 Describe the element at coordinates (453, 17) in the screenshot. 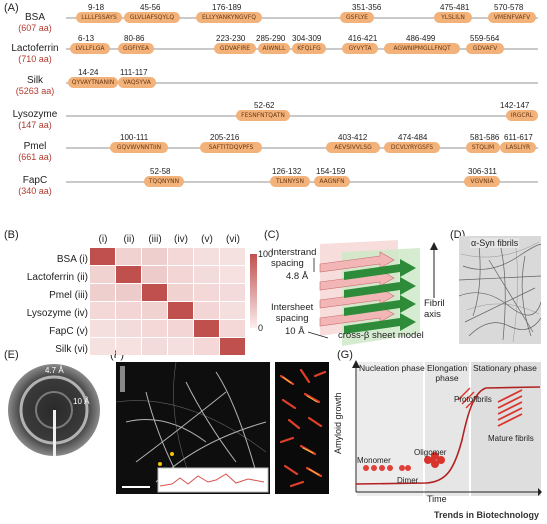

I see `peptide-box: YLSLILN` at that location.